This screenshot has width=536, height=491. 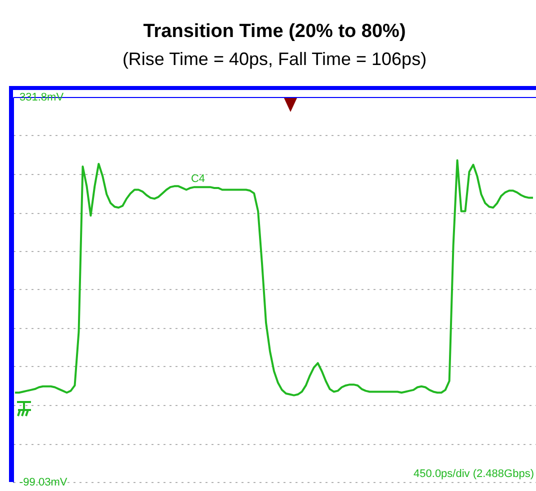 What do you see at coordinates (274, 31) in the screenshot?
I see `chart-title: Transition Time (20% to 80%)` at bounding box center [274, 31].